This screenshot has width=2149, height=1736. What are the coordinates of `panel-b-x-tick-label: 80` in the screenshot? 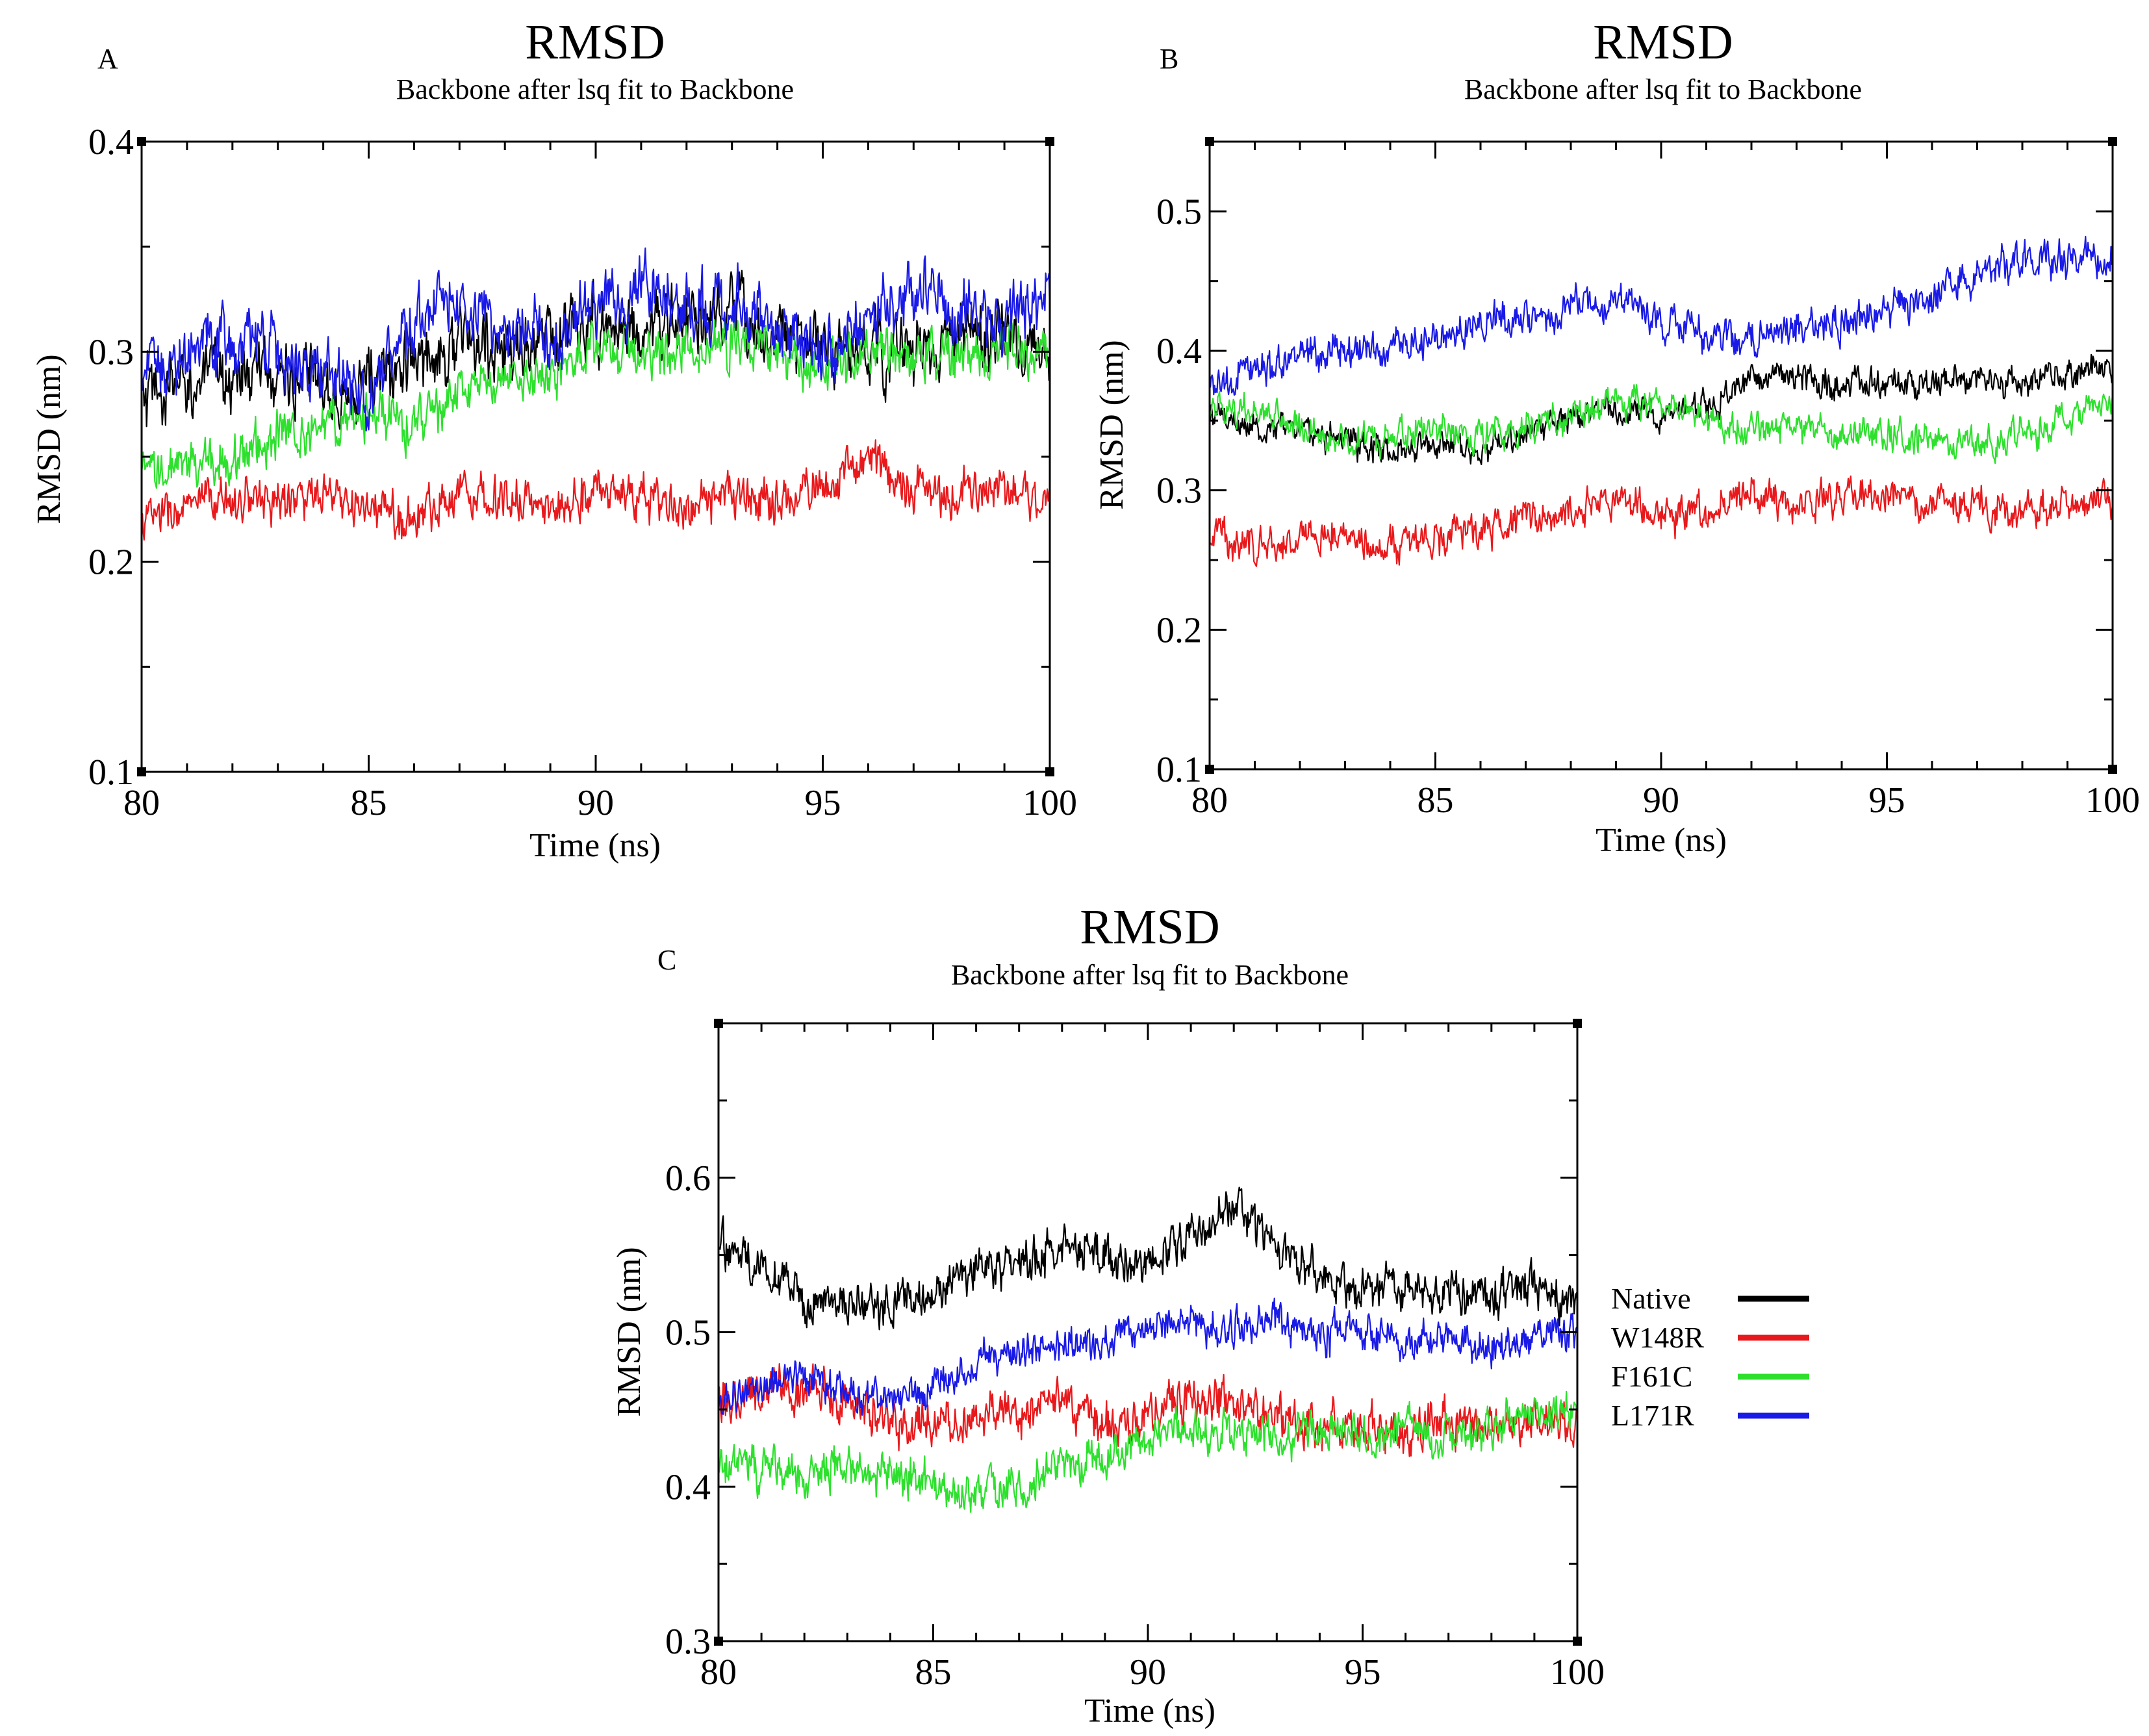 It's located at (1209, 800).